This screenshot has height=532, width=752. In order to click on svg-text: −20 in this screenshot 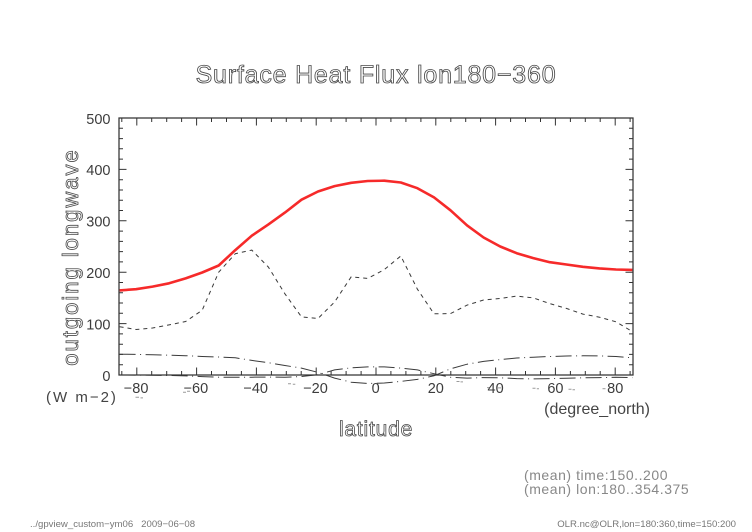, I will do `click(315, 389)`.